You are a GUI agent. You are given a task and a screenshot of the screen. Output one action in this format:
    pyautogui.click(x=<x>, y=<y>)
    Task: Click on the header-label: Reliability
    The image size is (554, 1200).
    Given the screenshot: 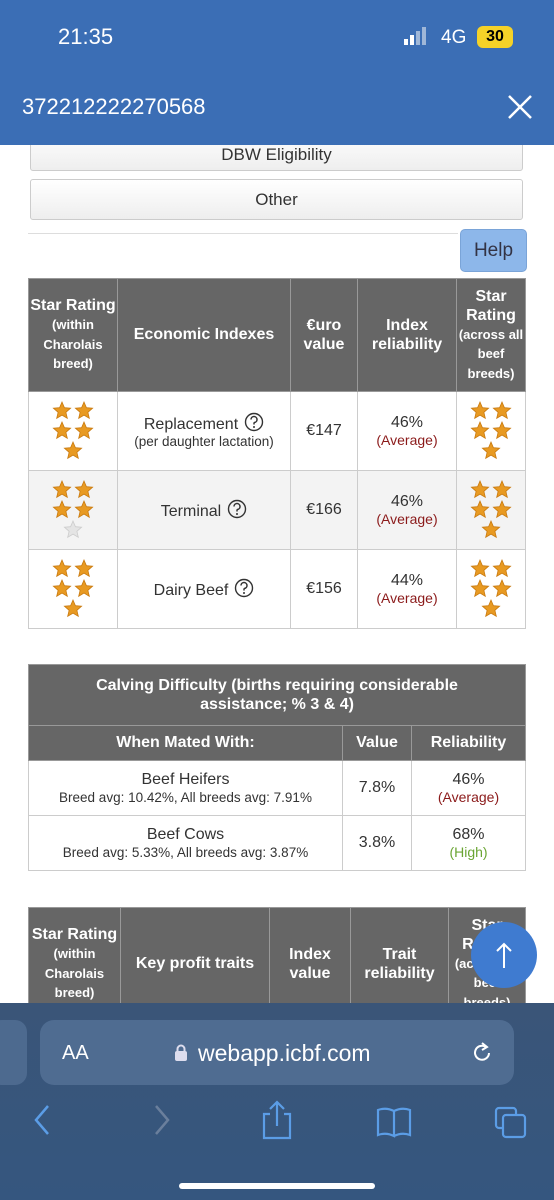 What is the action you would take?
    pyautogui.click(x=468, y=743)
    